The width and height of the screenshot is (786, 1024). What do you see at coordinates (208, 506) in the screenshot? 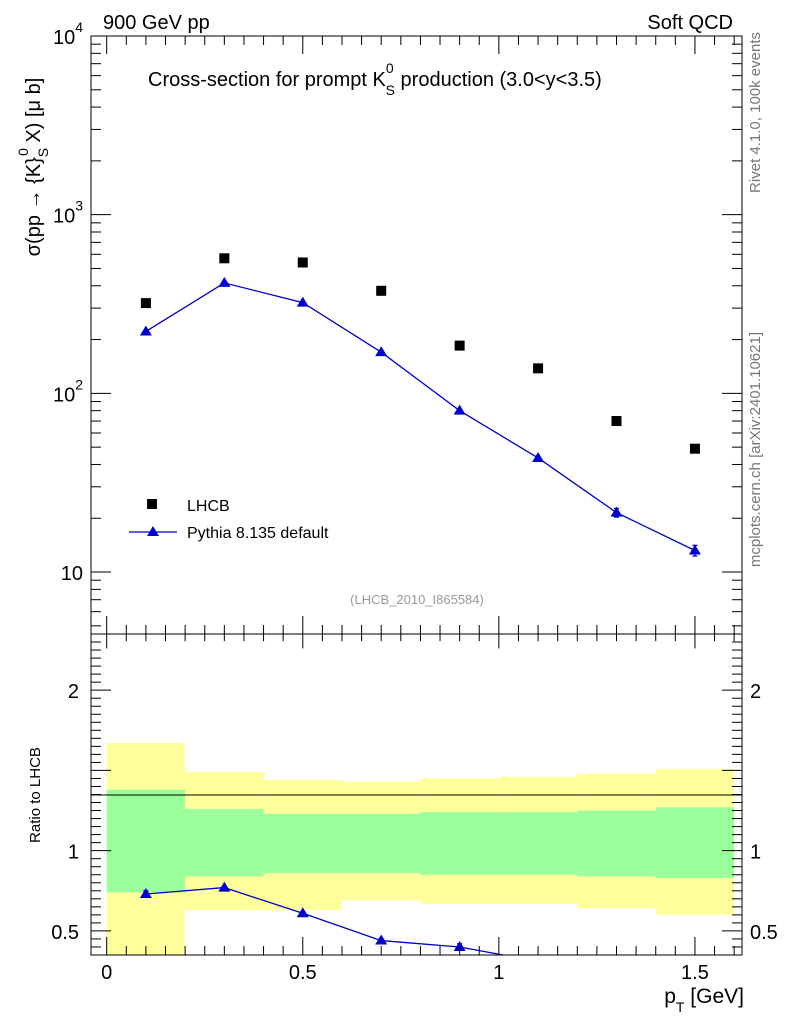
I see `legend-label-lhcb: LHCB` at bounding box center [208, 506].